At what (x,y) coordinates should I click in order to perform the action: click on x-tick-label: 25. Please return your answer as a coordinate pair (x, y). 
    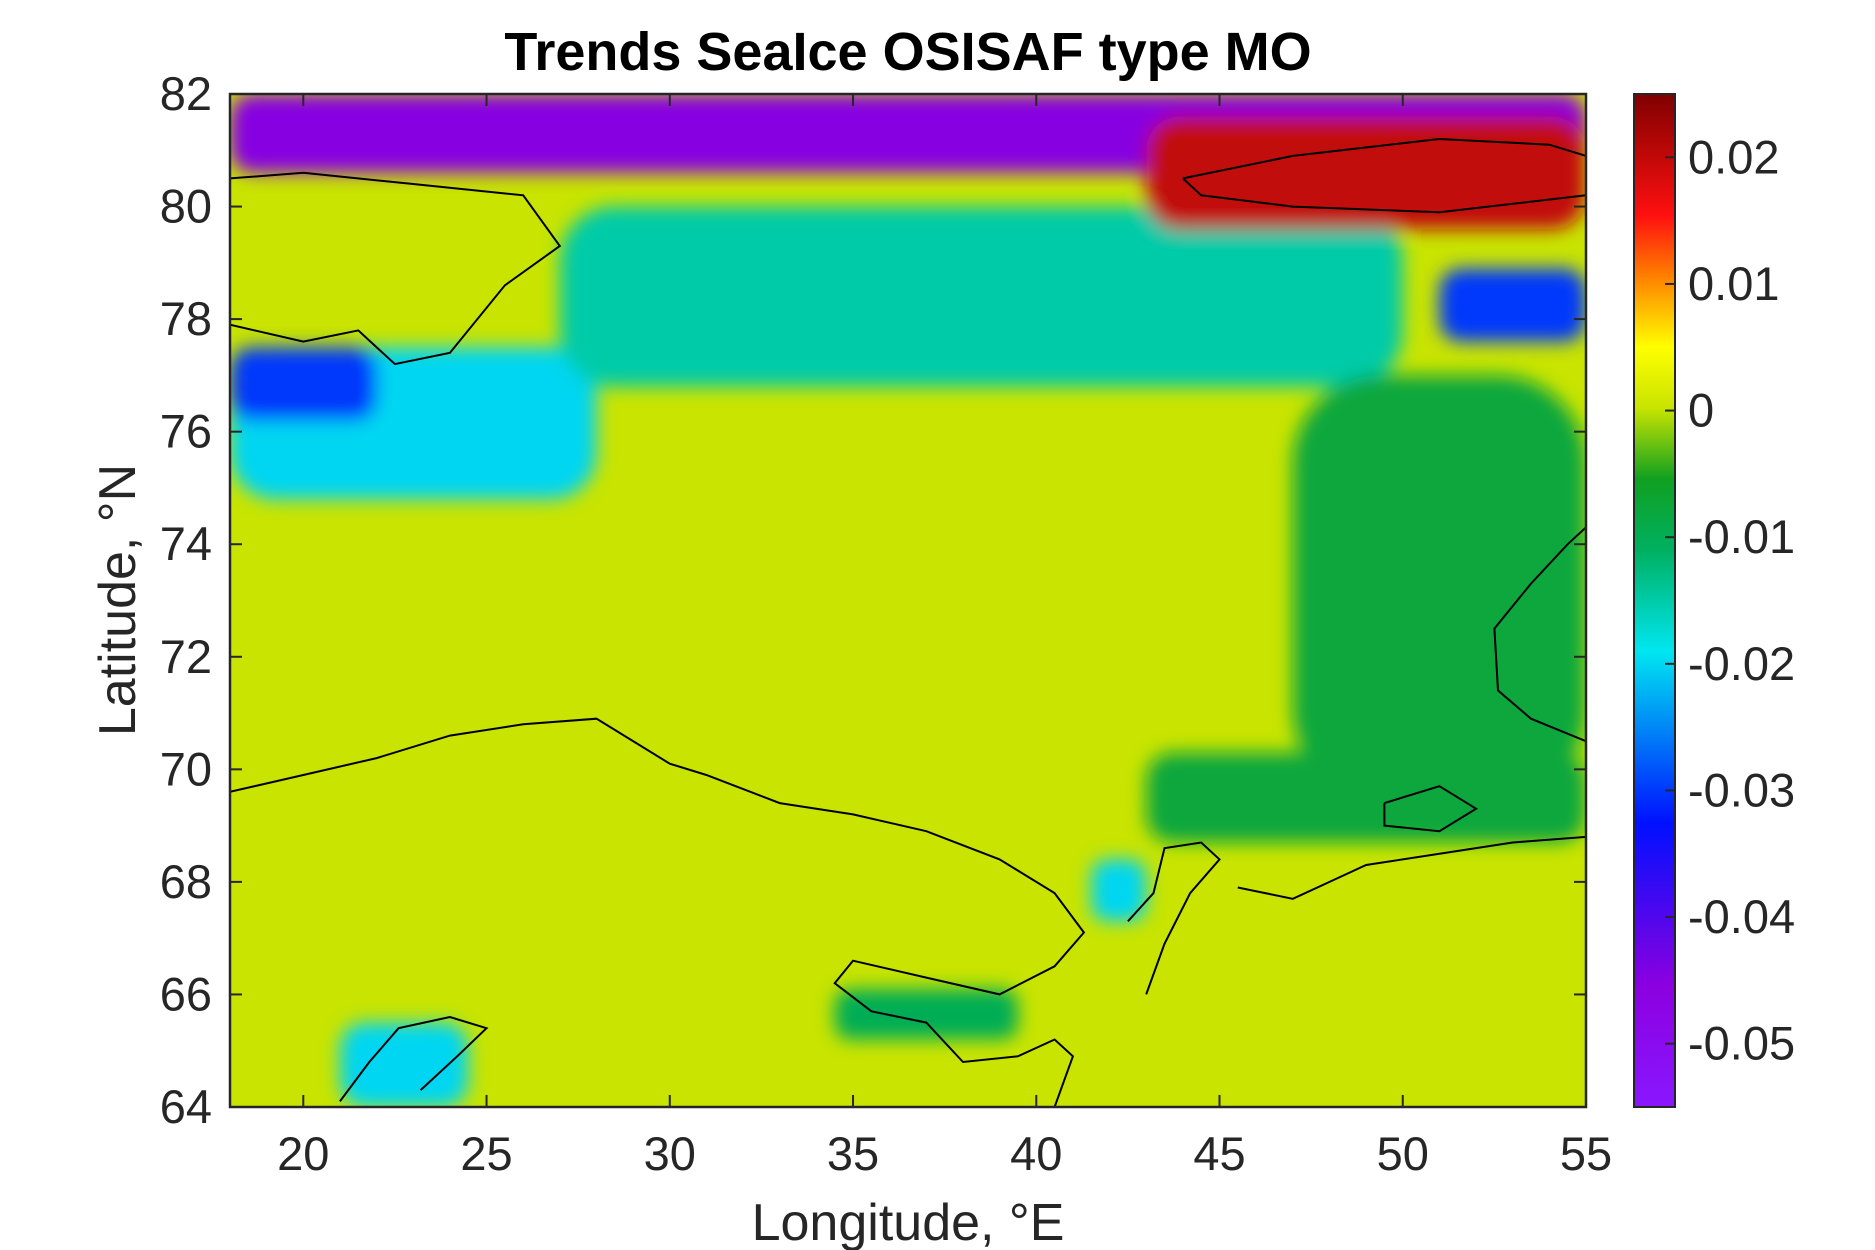
    Looking at the image, I should click on (486, 1153).